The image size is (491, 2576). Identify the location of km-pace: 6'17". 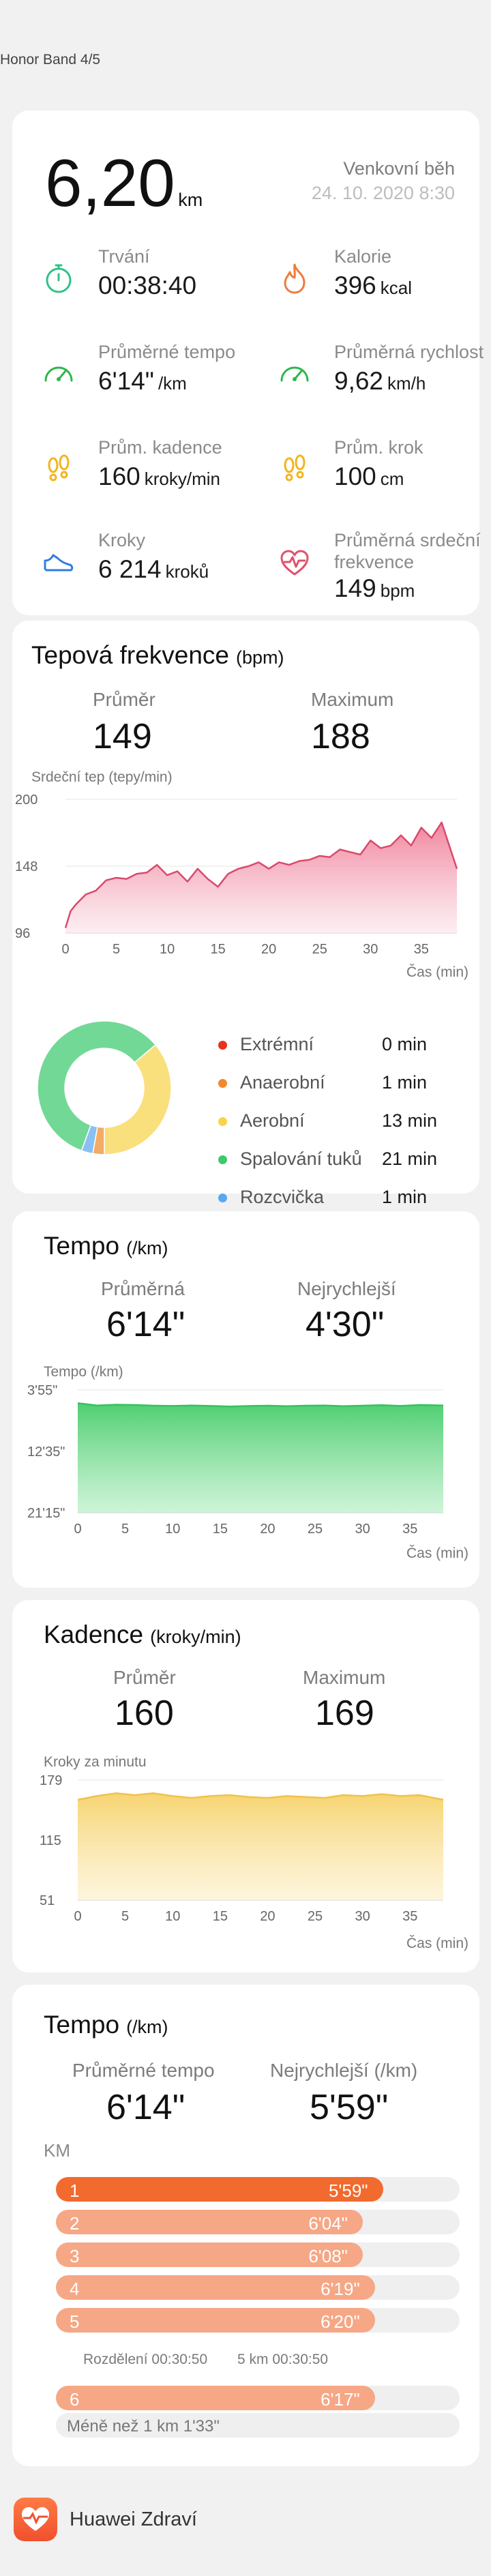
(340, 2399).